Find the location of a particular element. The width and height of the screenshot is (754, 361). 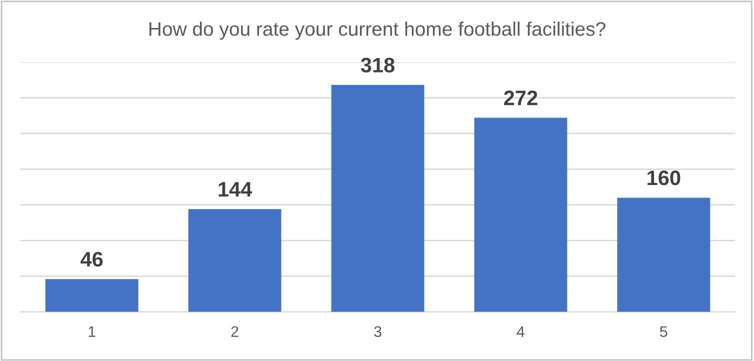

data-label: 46 is located at coordinates (91, 259).